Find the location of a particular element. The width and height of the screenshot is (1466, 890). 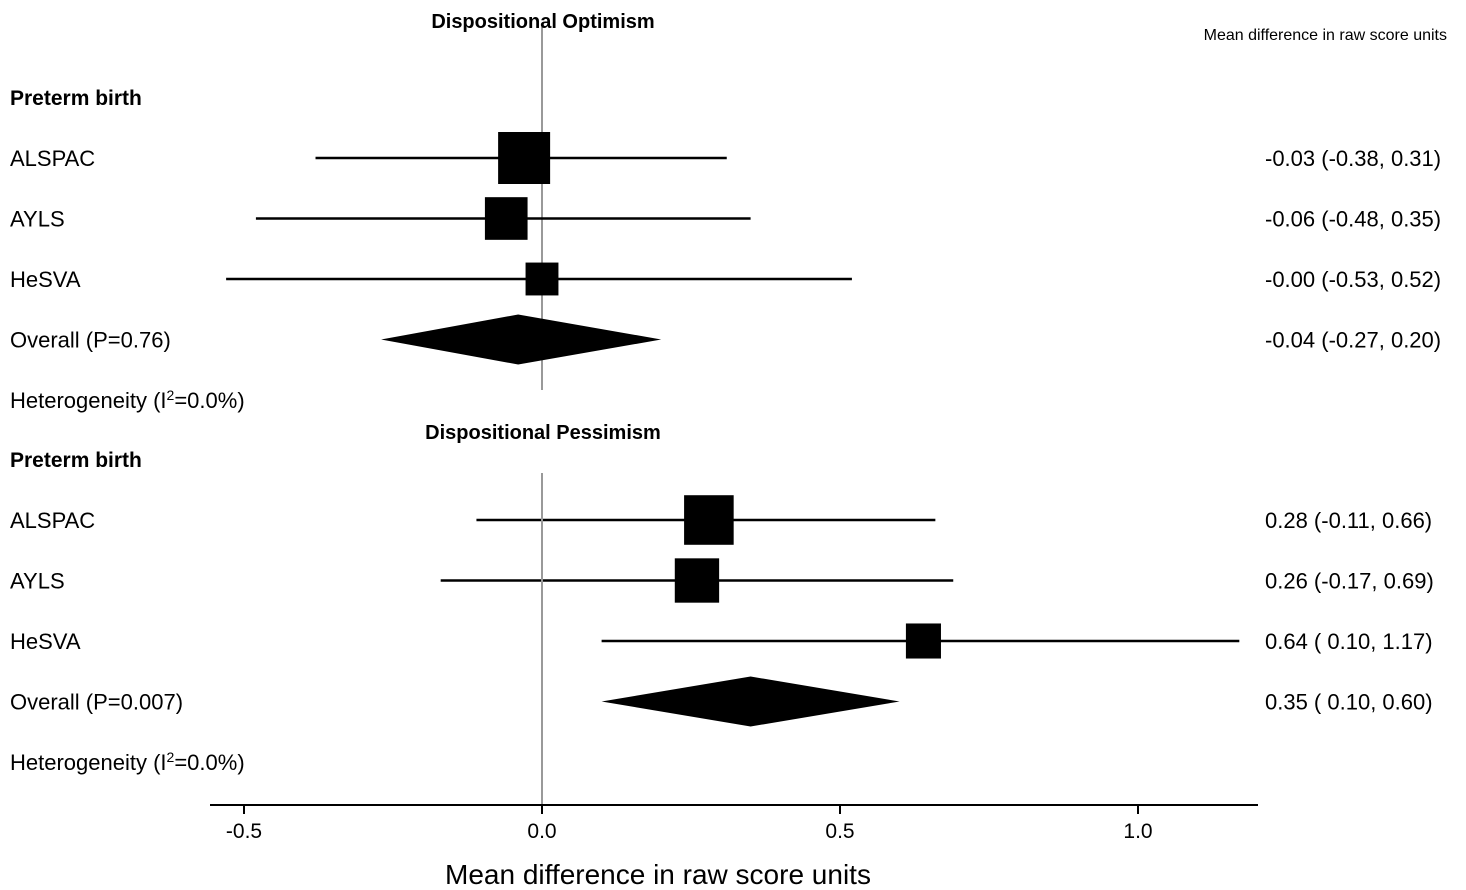

x-tick-label: 0.5 is located at coordinates (839, 831).